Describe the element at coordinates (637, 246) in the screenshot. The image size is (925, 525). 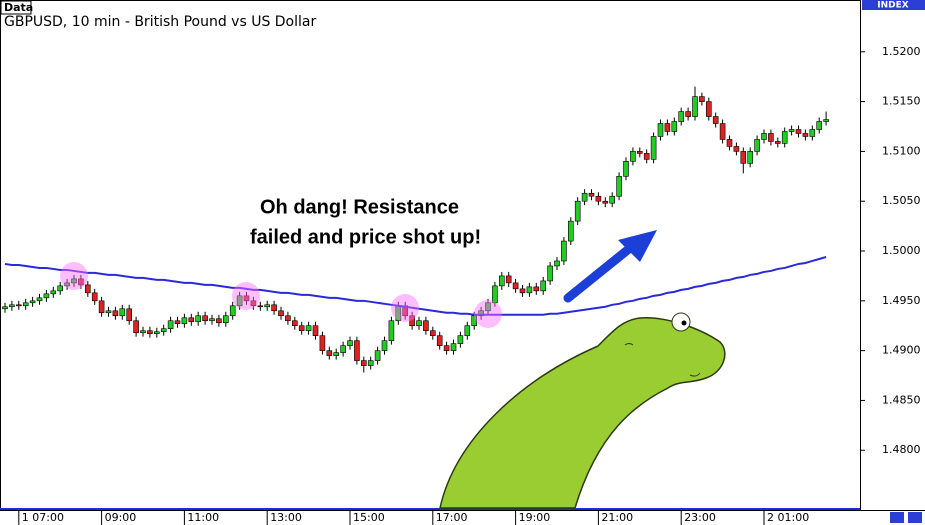
I see `arrow-head` at that location.